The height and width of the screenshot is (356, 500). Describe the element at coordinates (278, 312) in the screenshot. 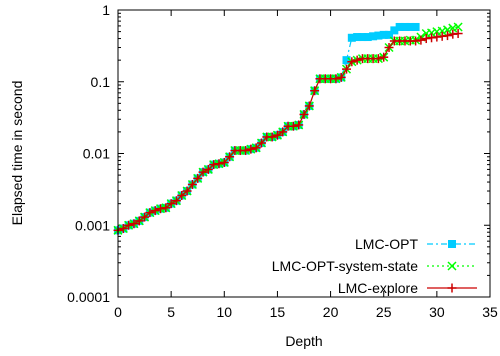

I see `x-tick-label: 15` at that location.